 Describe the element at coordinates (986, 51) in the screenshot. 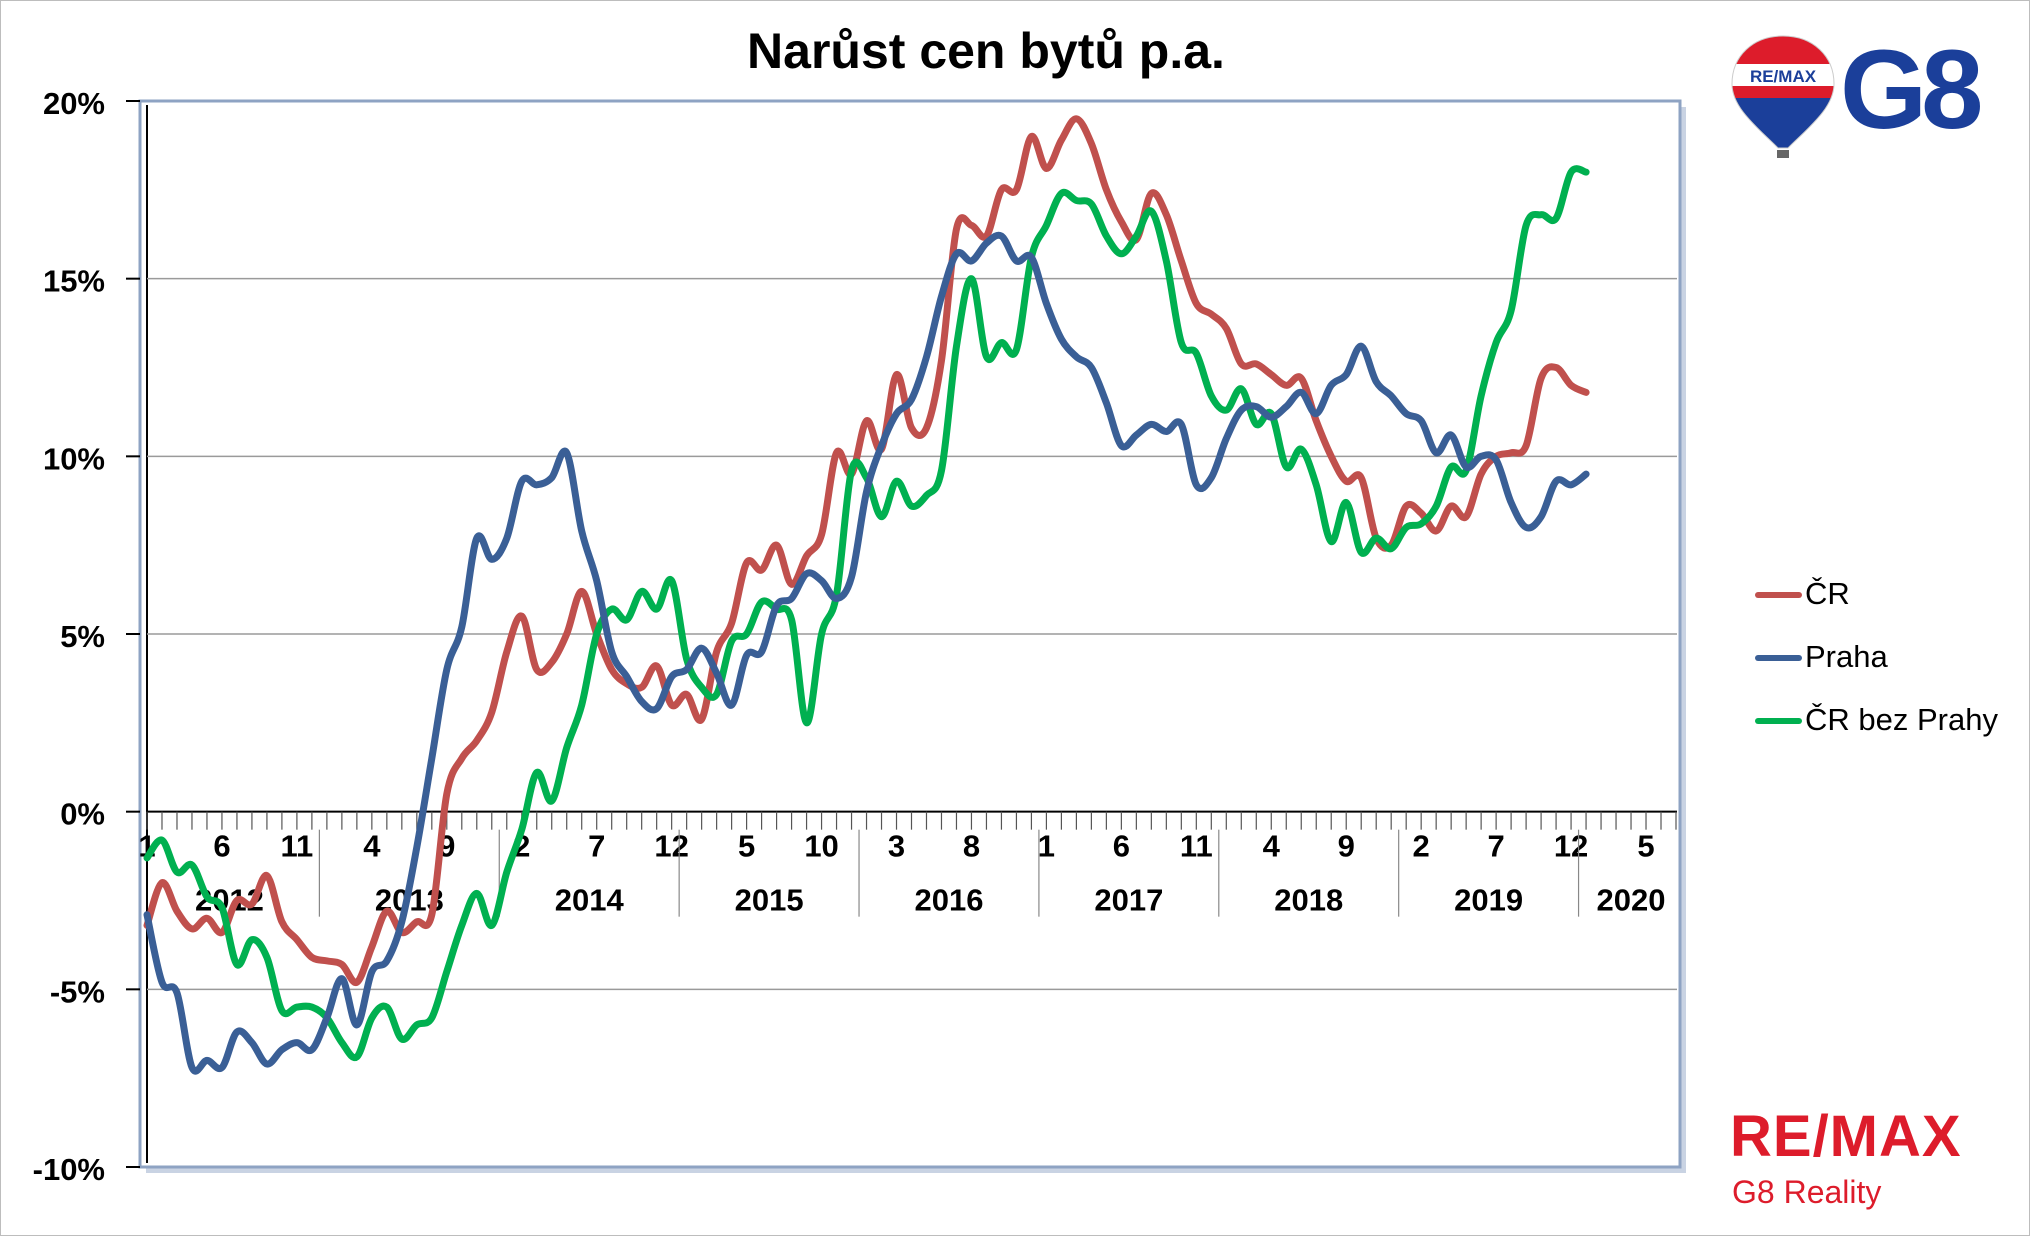

I see `chart-title: Narůst cen bytů p.a.` at that location.